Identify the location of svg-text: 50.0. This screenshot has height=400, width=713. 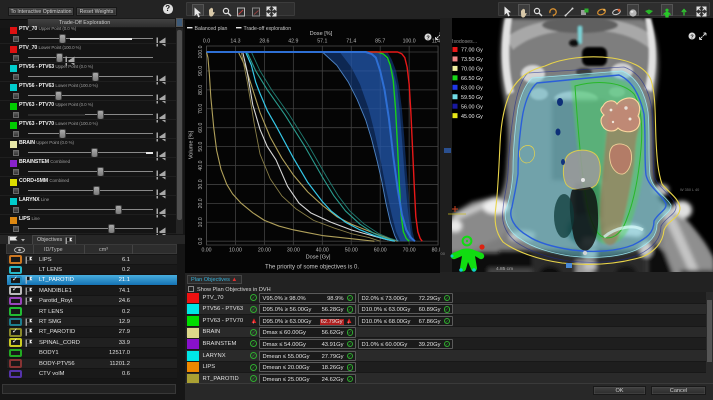
(201, 146).